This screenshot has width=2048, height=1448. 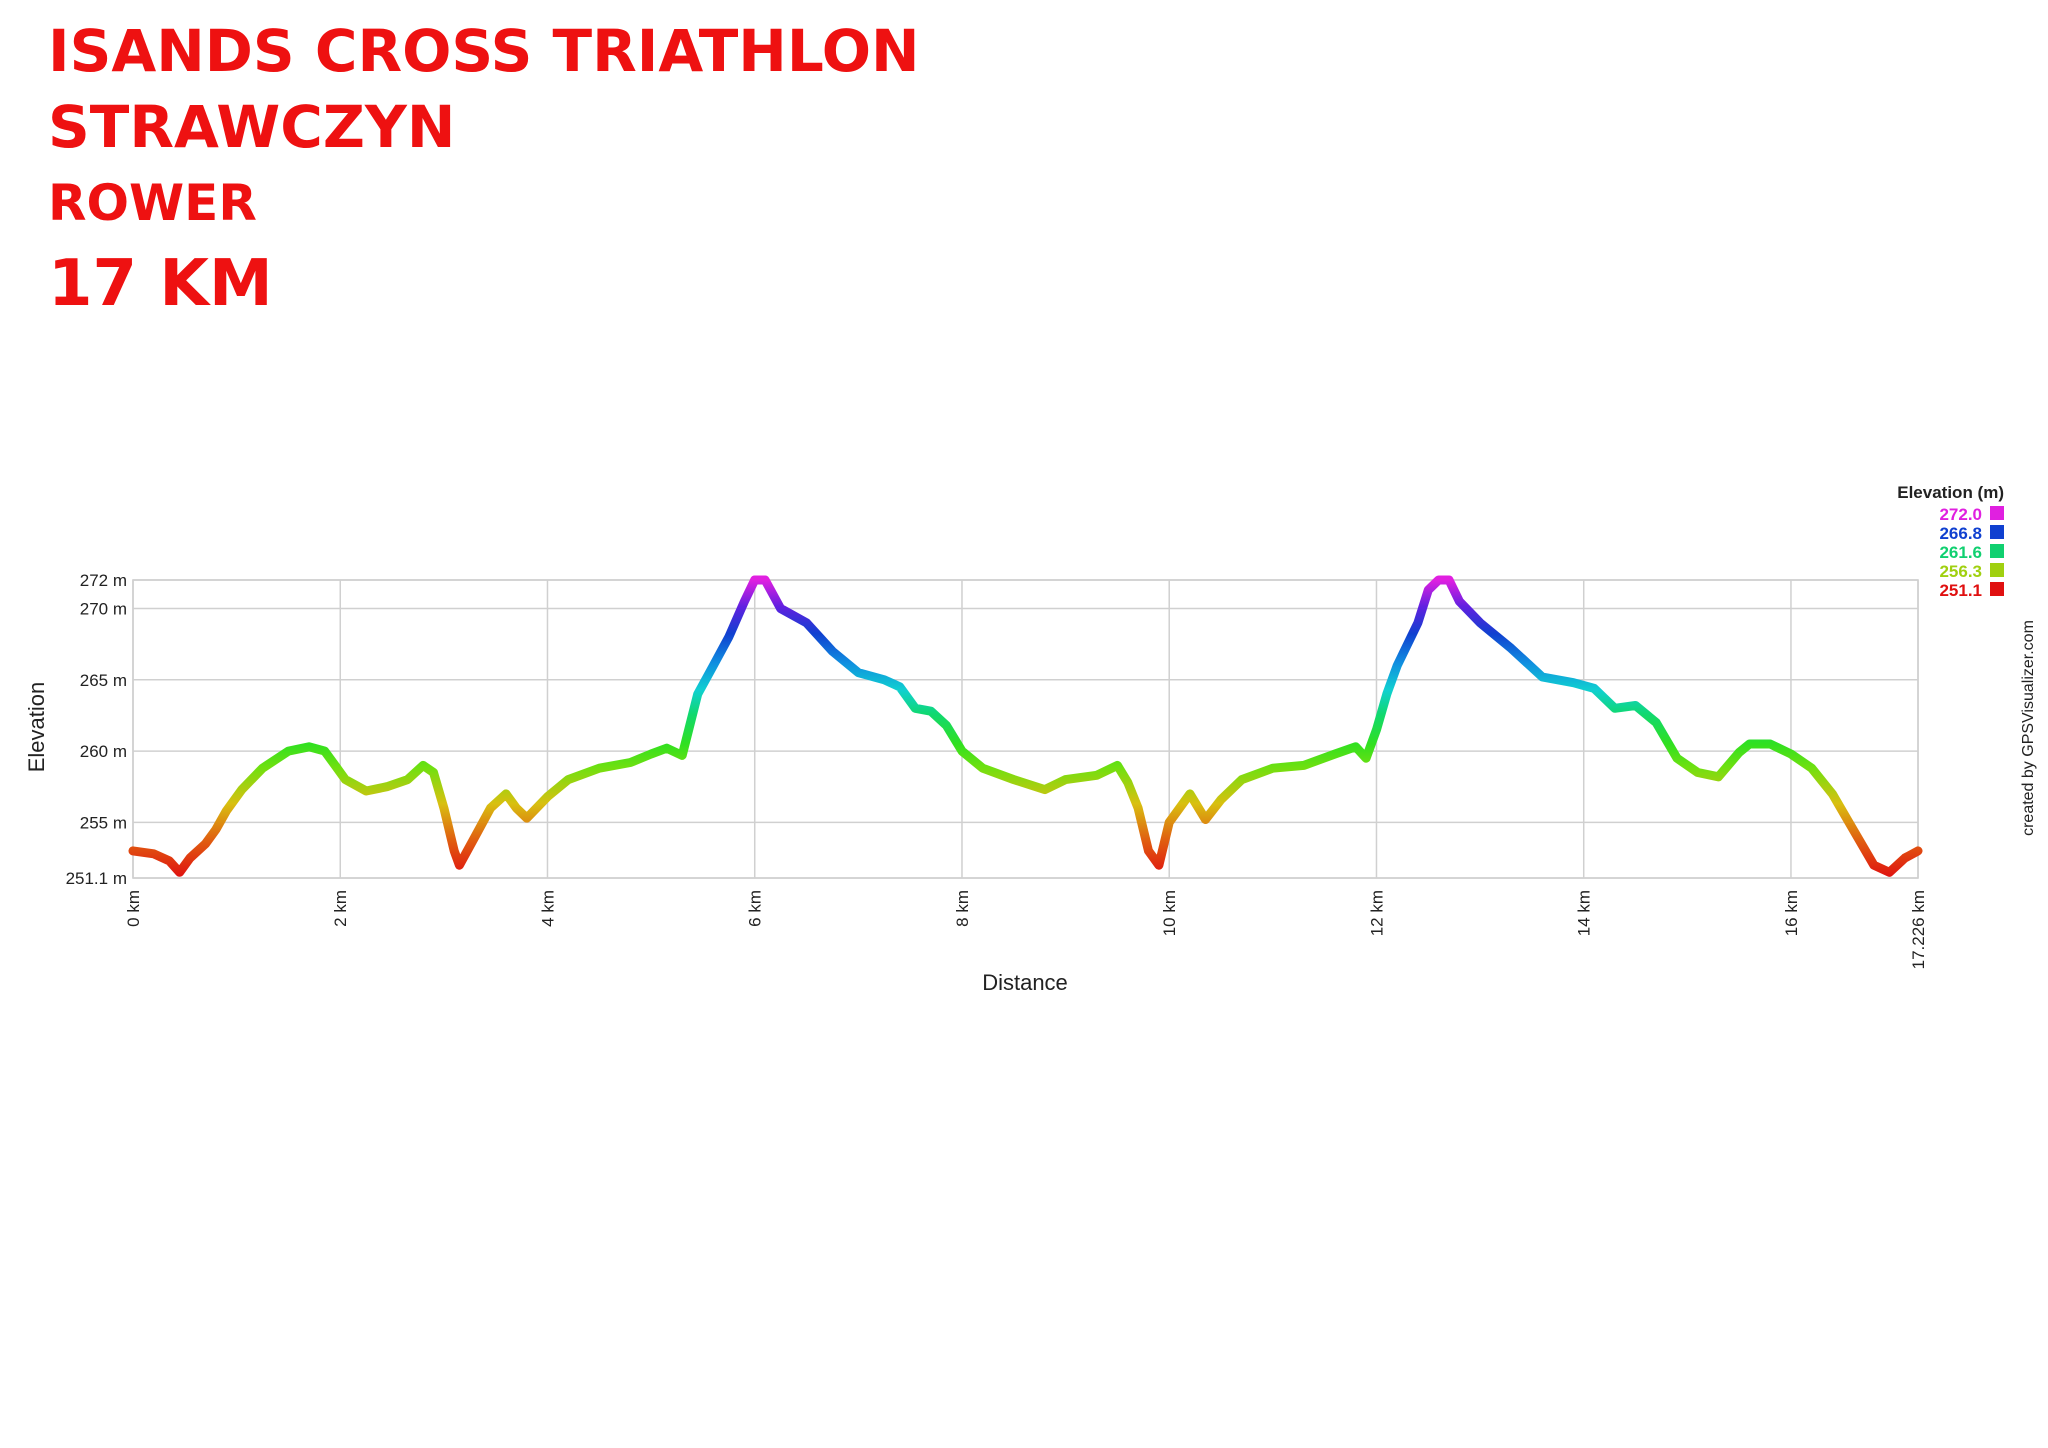 What do you see at coordinates (484, 51) in the screenshot?
I see `title-event: ISANDS CROSS TRIATHLON` at bounding box center [484, 51].